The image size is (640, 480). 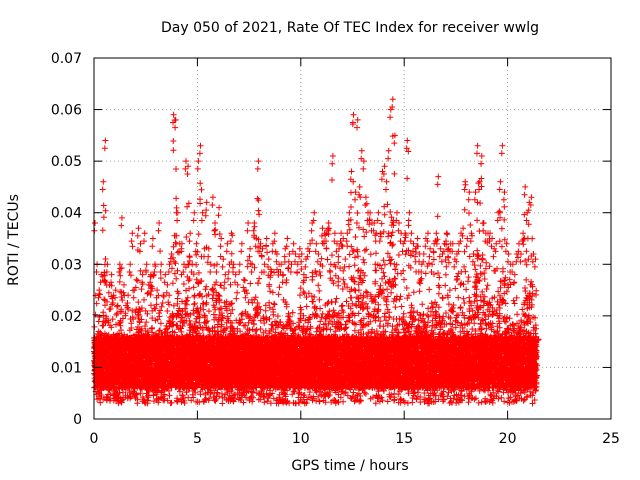 What do you see at coordinates (349, 466) in the screenshot?
I see `x-axis-label: GPS time / hours` at bounding box center [349, 466].